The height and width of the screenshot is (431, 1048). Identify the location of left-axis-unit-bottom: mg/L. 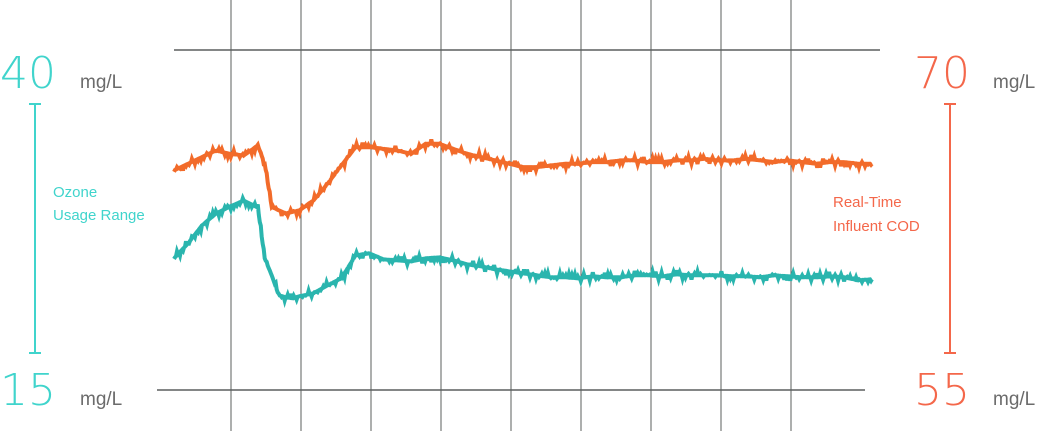
(101, 399).